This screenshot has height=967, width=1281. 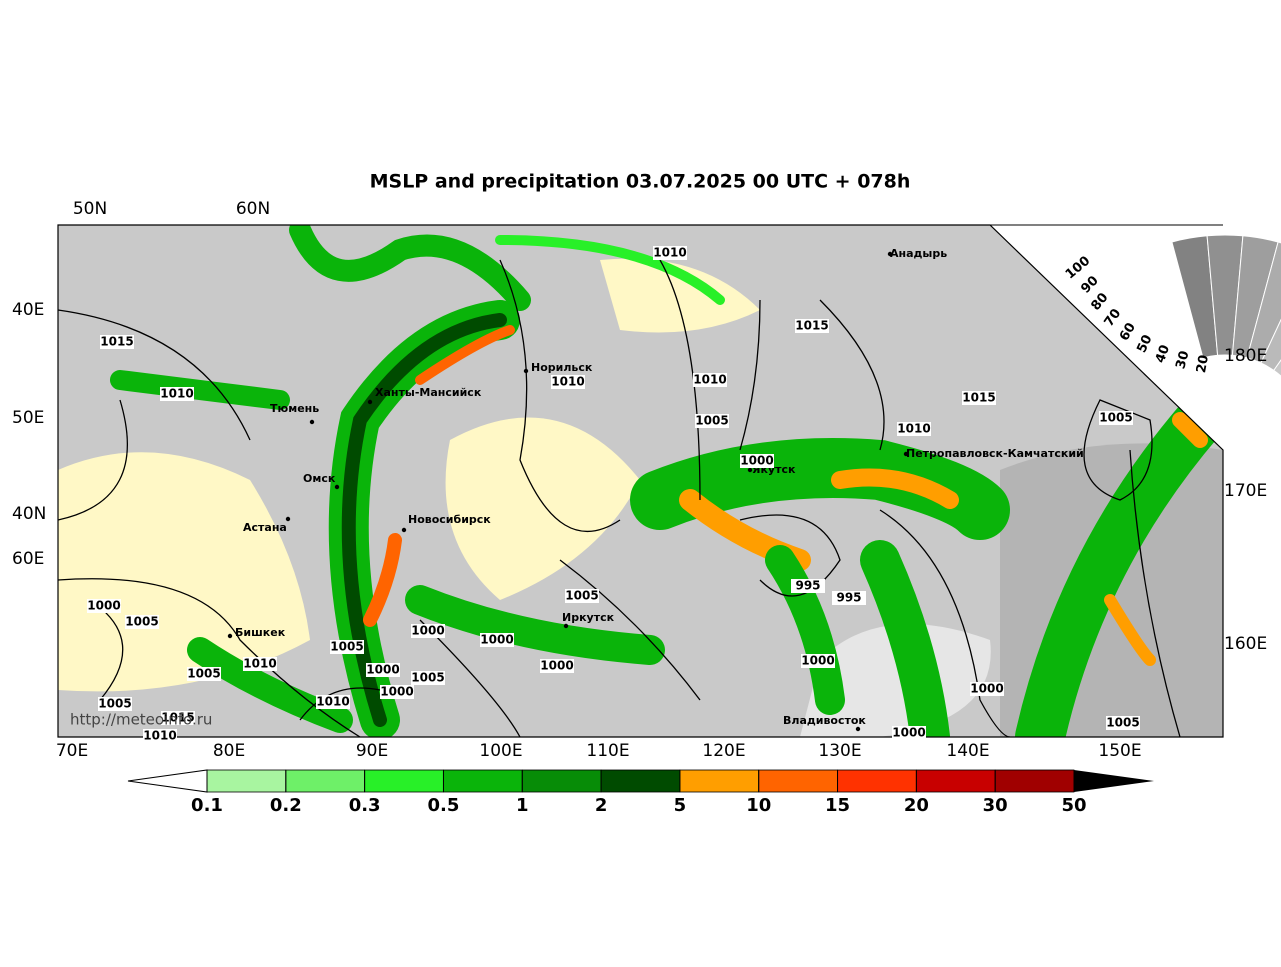 I want to click on city-label: Омск, so click(x=319, y=478).